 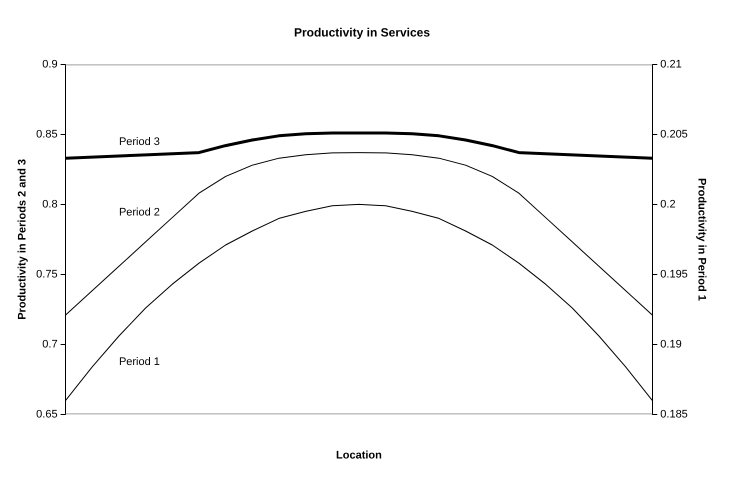 What do you see at coordinates (50, 204) in the screenshot?
I see `y-tick-label: 0.8` at bounding box center [50, 204].